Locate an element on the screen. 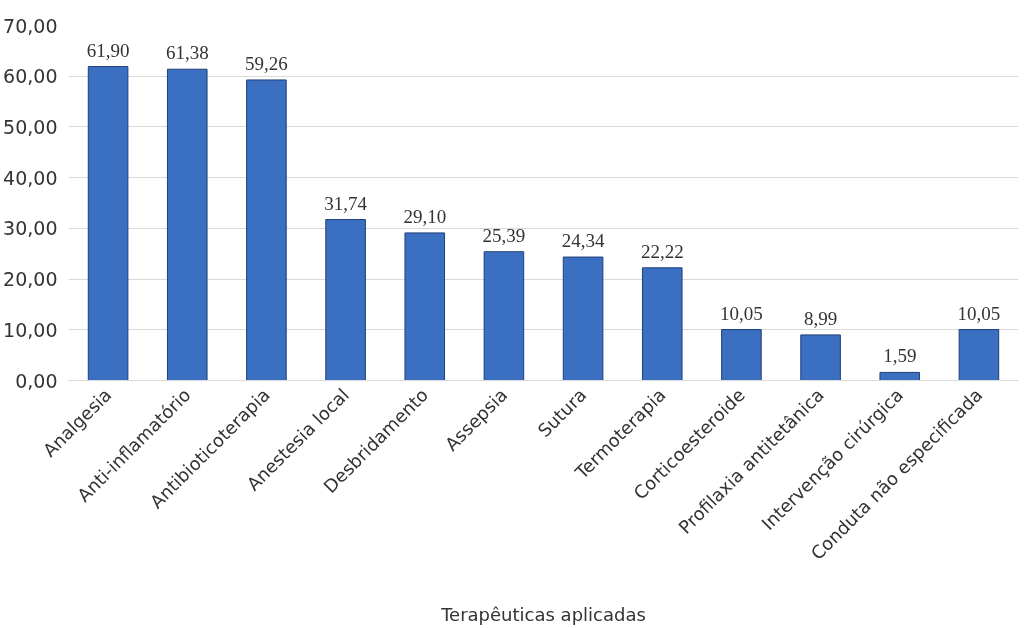  y-tick-label: 30,00 is located at coordinates (30, 228).